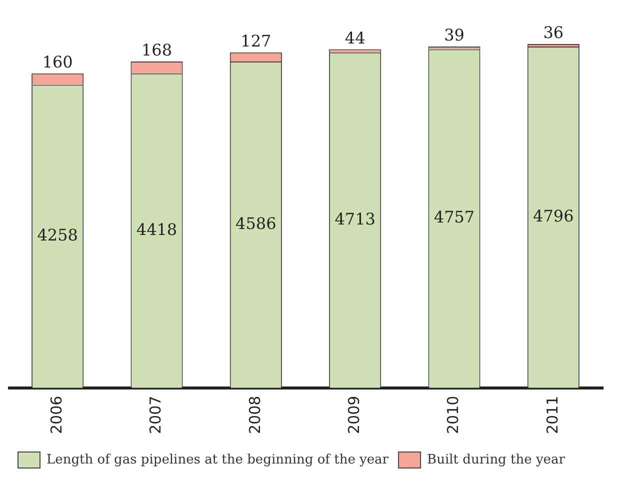 This screenshot has height=489, width=621. Describe the element at coordinates (454, 35) in the screenshot. I see `data-label: 39` at that location.